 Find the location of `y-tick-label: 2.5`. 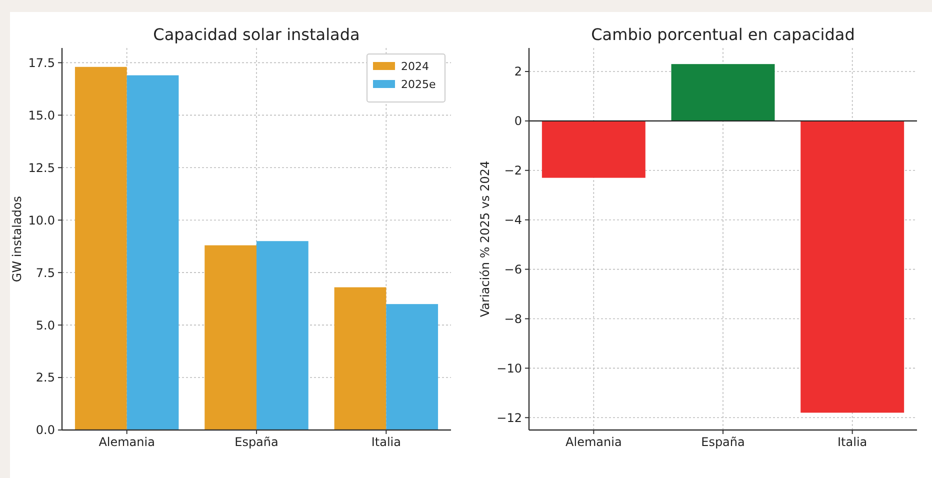

y-tick-label: 2.5 is located at coordinates (45, 377).